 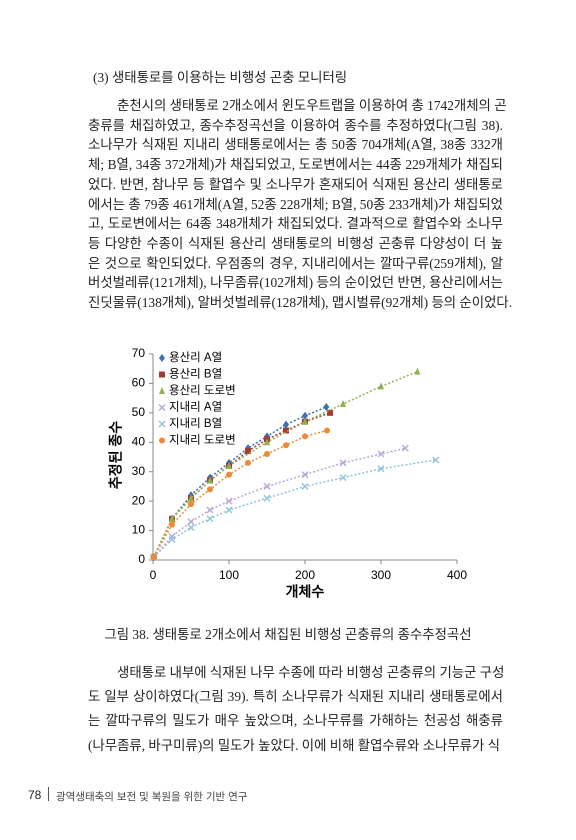 What do you see at coordinates (48, 794) in the screenshot?
I see `footer-separator` at bounding box center [48, 794].